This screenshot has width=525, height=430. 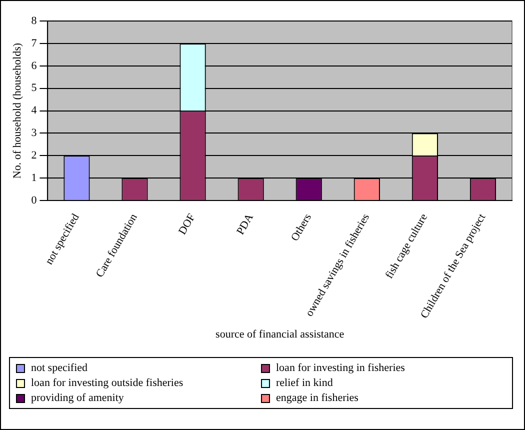 What do you see at coordinates (107, 383) in the screenshot?
I see `legend-label: loan for investing outside fisheries` at bounding box center [107, 383].